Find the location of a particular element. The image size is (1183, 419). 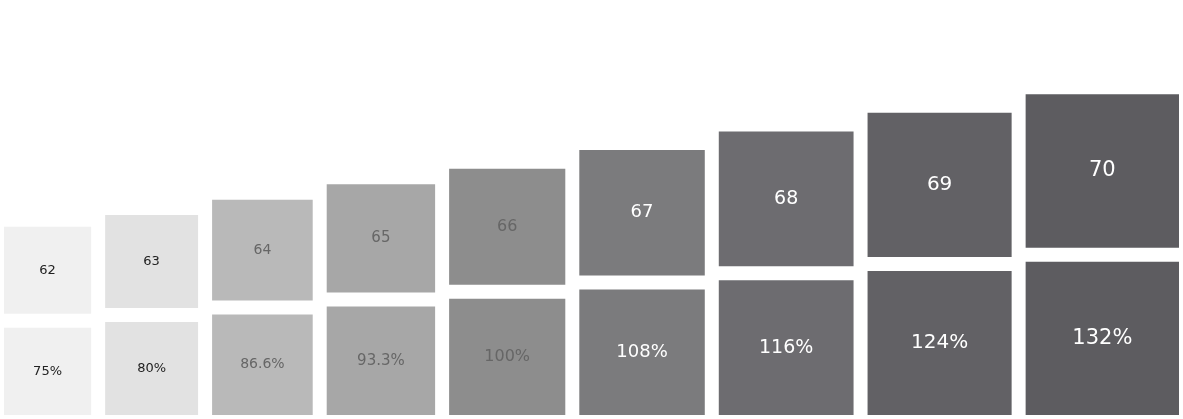

data-label: 124% is located at coordinates (940, 341).